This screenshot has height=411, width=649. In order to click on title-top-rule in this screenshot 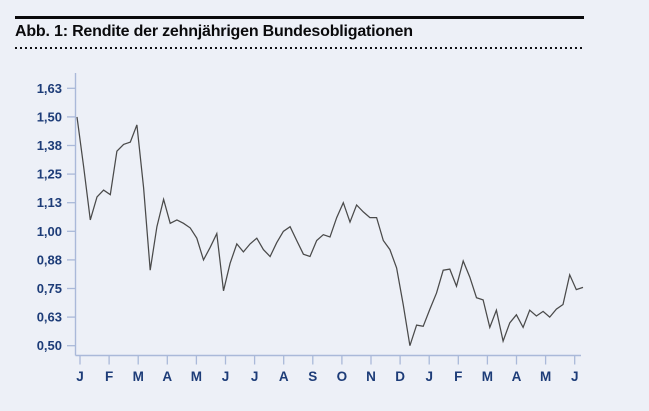, I will do `click(299, 17)`.